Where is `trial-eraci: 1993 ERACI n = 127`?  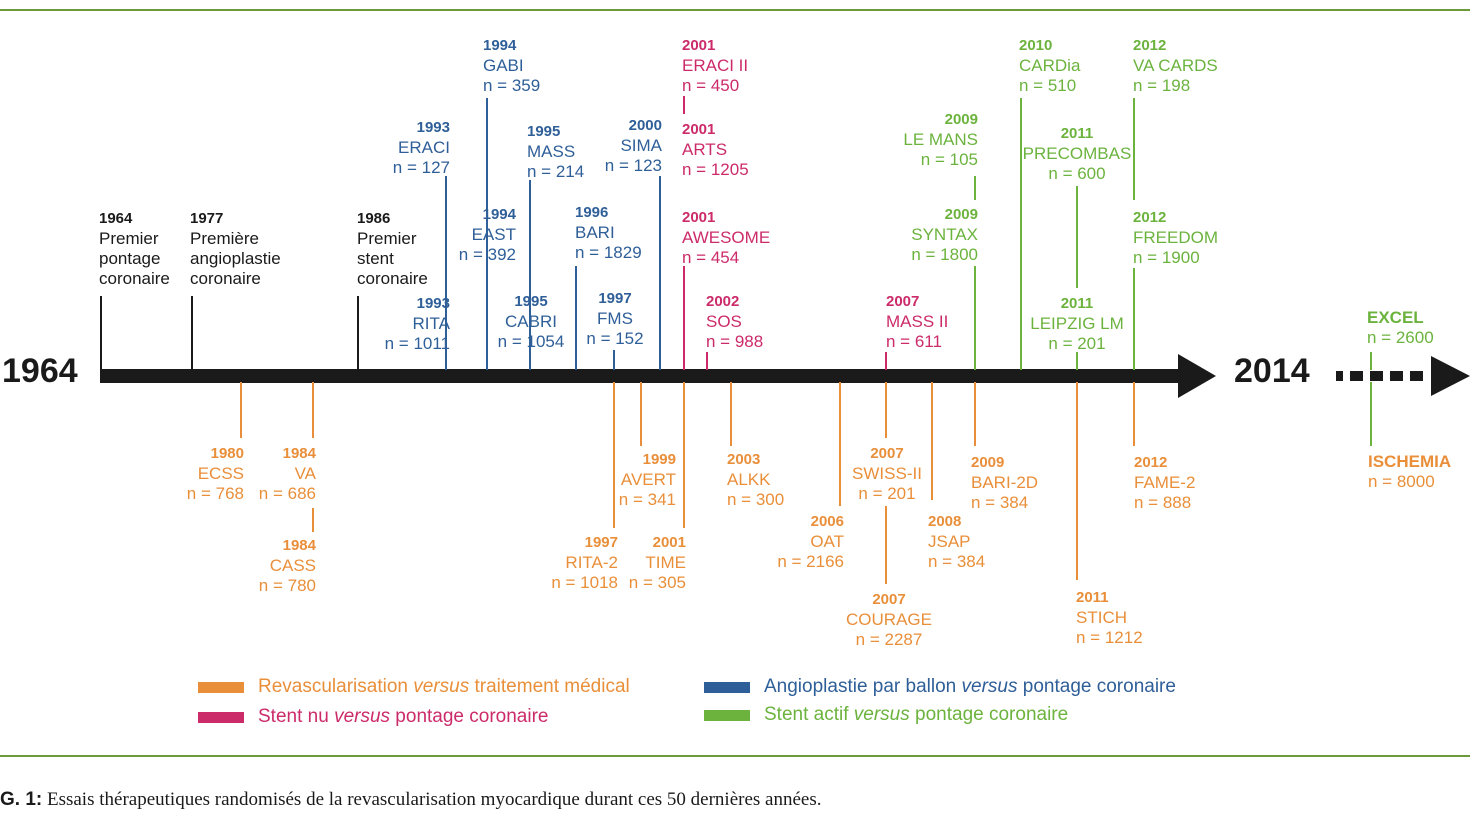 trial-eraci: 1993 ERACI n = 127 is located at coordinates (410, 148).